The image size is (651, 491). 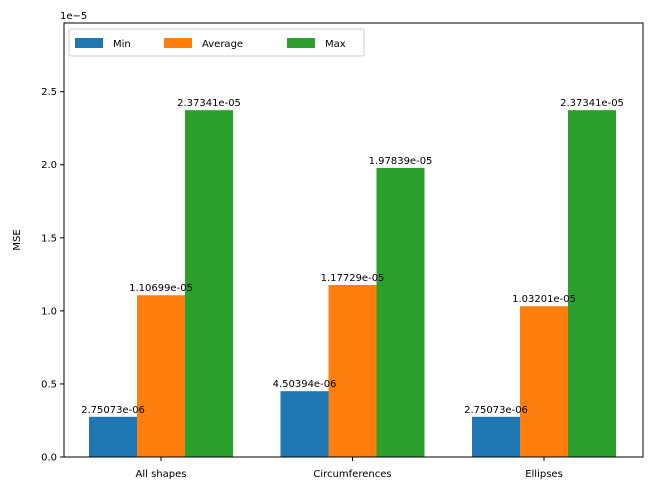 What do you see at coordinates (592, 103) in the screenshot?
I see `data-label-max-3: 2.37341e-05` at bounding box center [592, 103].